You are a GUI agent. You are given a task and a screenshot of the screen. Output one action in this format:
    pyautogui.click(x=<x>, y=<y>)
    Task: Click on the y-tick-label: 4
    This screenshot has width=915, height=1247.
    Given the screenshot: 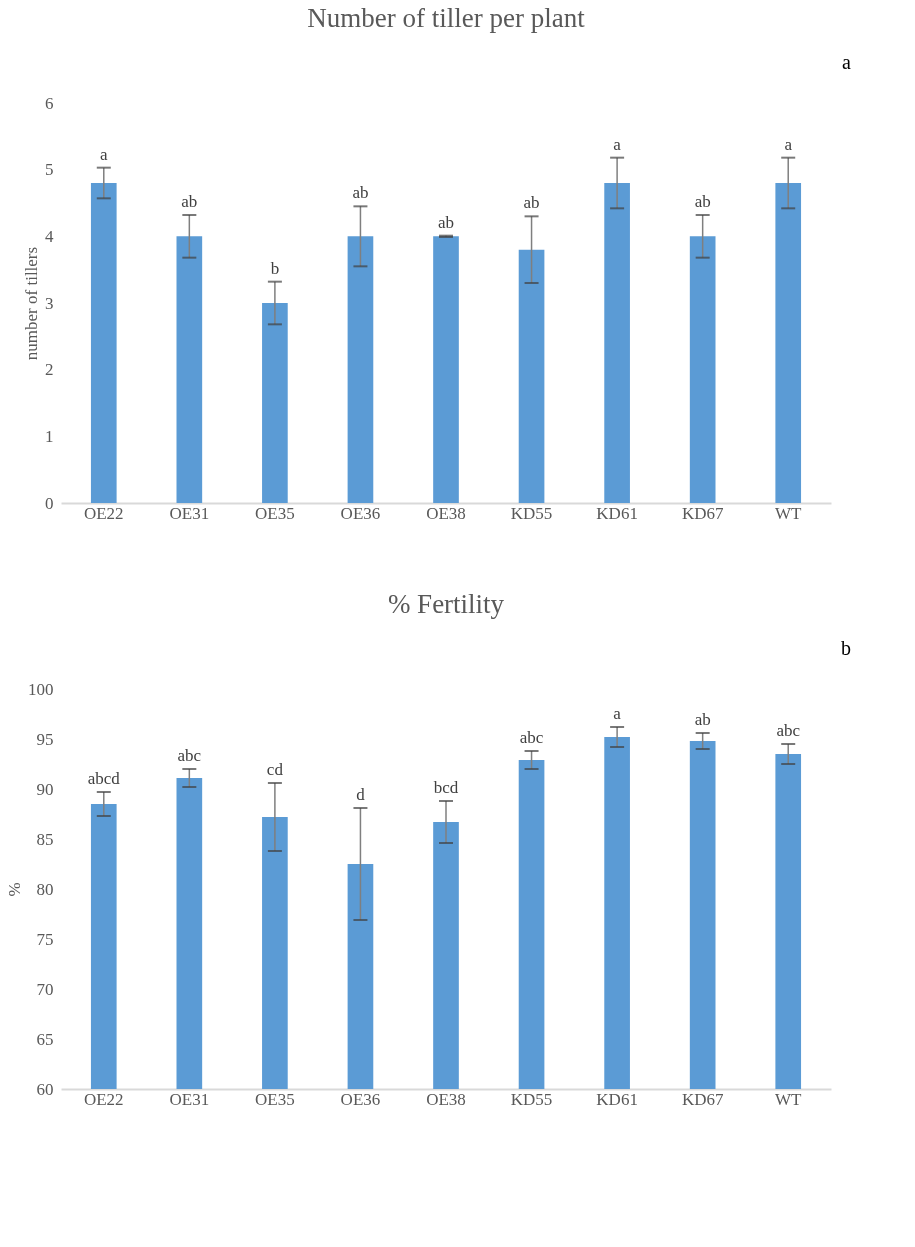 What is the action you would take?
    pyautogui.click(x=49, y=236)
    